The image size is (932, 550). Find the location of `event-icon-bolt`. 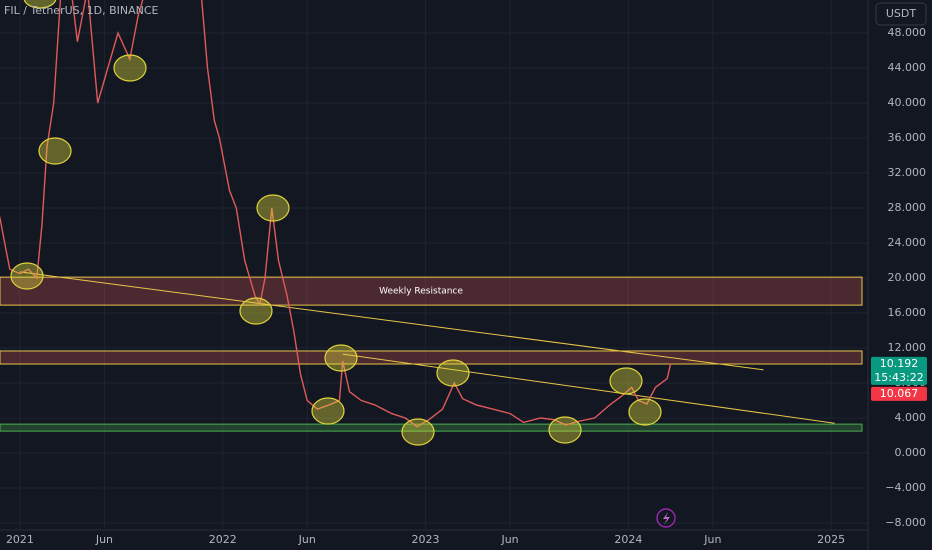

event-icon-bolt is located at coordinates (666, 518).